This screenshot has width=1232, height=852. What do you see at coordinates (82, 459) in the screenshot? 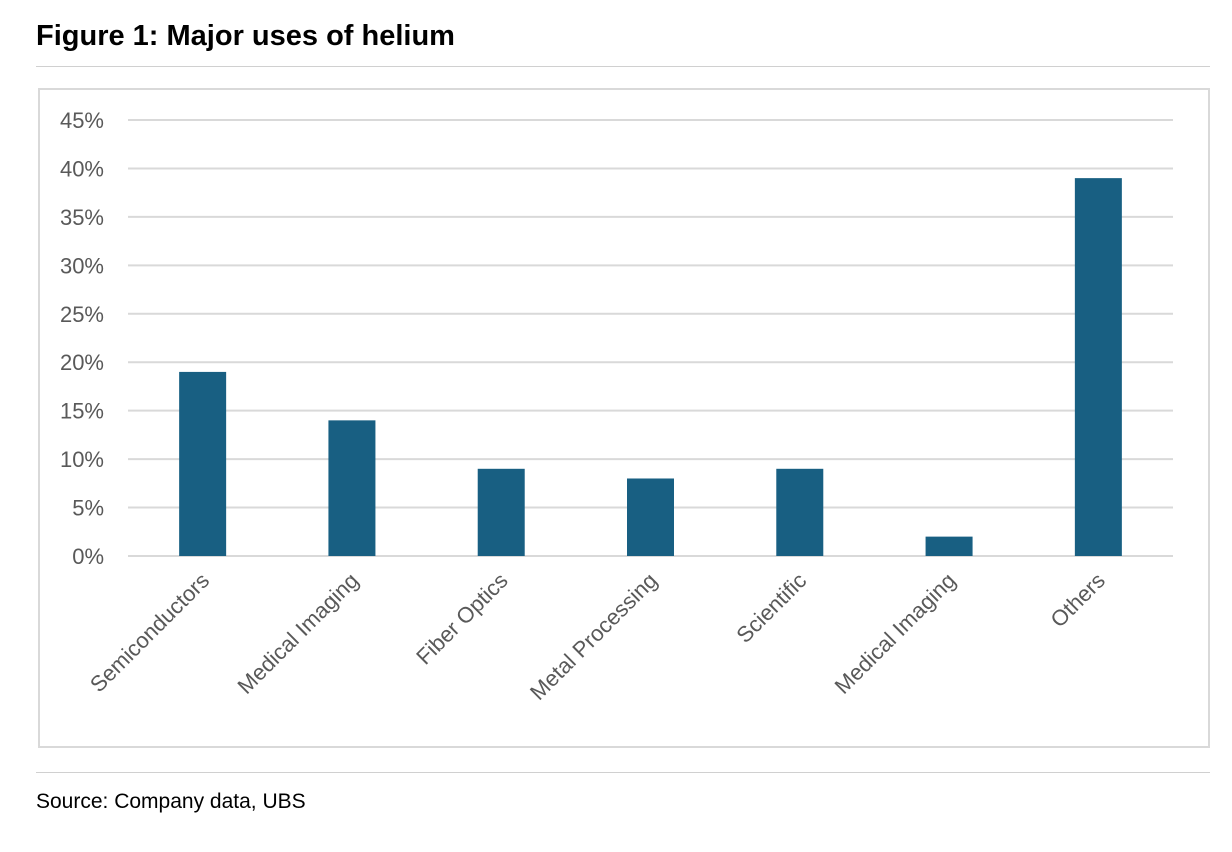
I see `y-tick-label: 10%` at bounding box center [82, 459].